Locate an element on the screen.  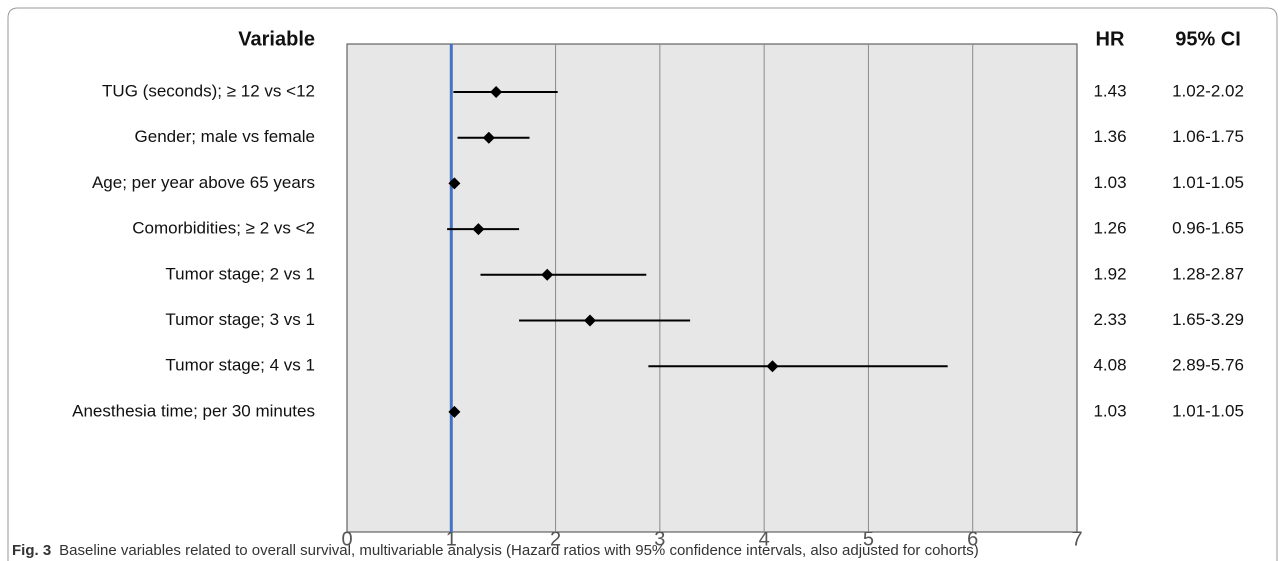
ci-value: 1.28-2.87 is located at coordinates (1208, 273).